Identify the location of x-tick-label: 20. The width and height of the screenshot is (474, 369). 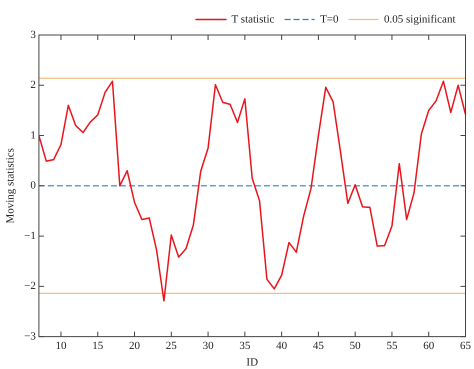
(135, 346).